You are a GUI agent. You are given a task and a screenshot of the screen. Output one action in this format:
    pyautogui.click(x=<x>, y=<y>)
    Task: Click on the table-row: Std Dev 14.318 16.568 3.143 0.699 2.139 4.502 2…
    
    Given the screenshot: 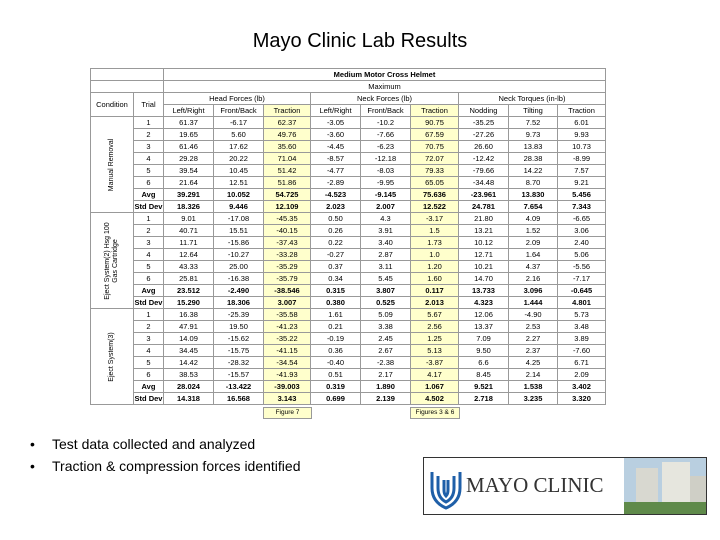 What is the action you would take?
    pyautogui.click(x=348, y=398)
    